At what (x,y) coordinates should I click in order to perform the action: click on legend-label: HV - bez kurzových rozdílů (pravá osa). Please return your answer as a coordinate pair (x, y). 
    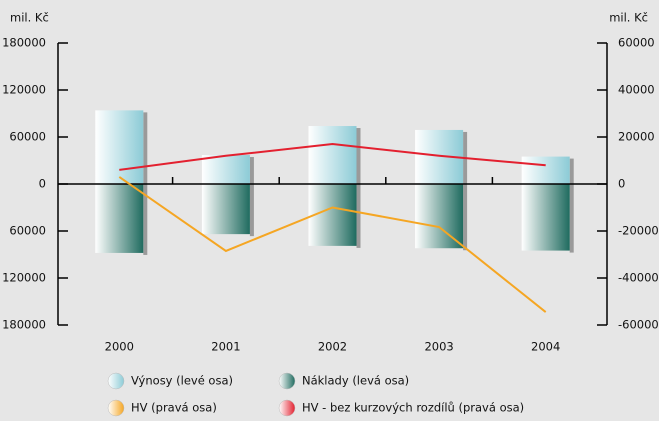
    Looking at the image, I should click on (413, 408).